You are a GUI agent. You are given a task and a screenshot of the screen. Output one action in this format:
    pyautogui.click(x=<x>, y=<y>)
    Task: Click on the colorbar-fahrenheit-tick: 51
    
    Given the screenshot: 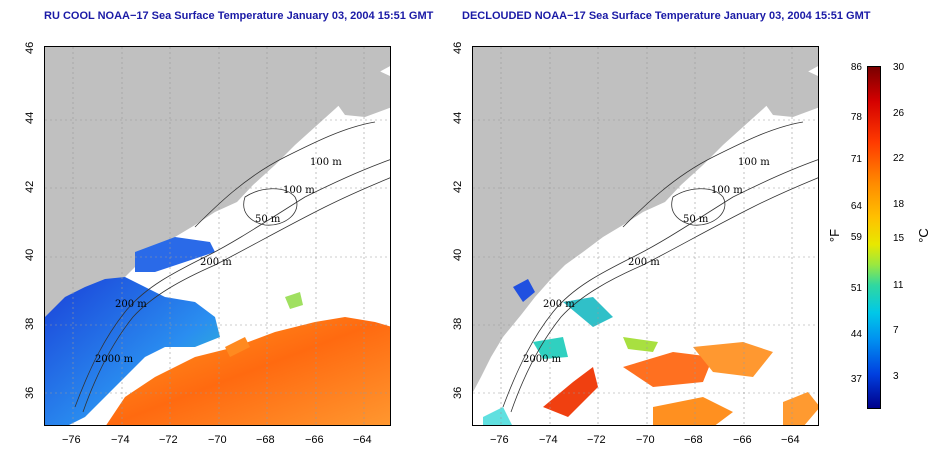 What is the action you would take?
    pyautogui.click(x=856, y=288)
    